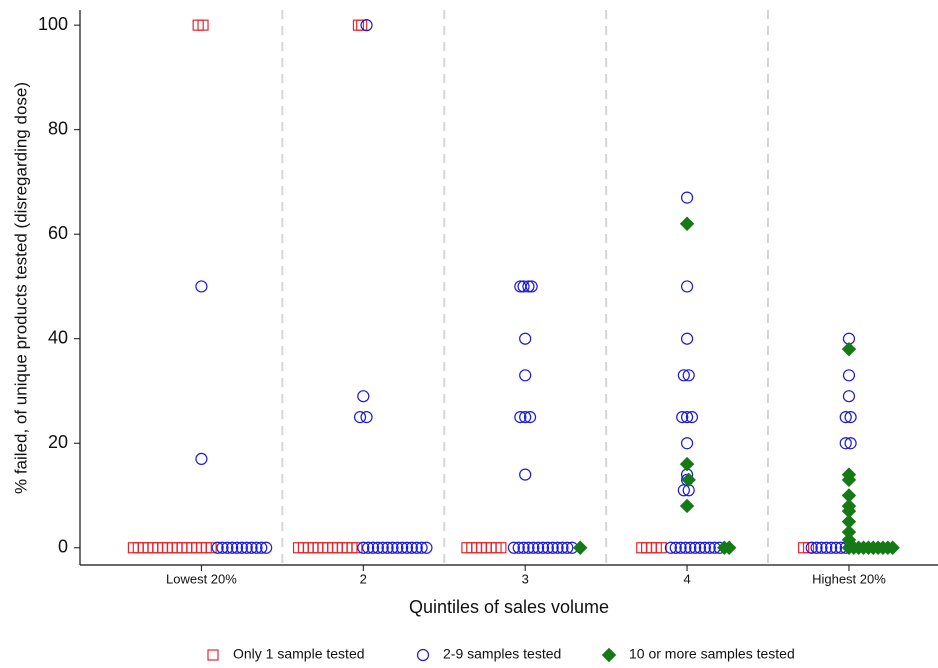 Image resolution: width=938 pixels, height=668 pixels. I want to click on y-tick-label: 0, so click(63, 547).